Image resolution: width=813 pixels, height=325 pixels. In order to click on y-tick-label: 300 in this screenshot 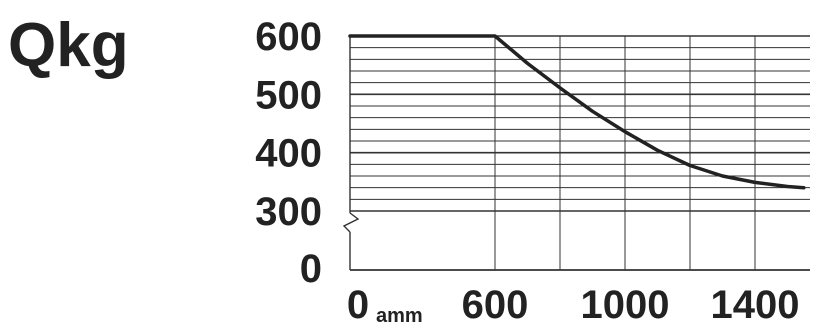, I will do `click(288, 212)`.